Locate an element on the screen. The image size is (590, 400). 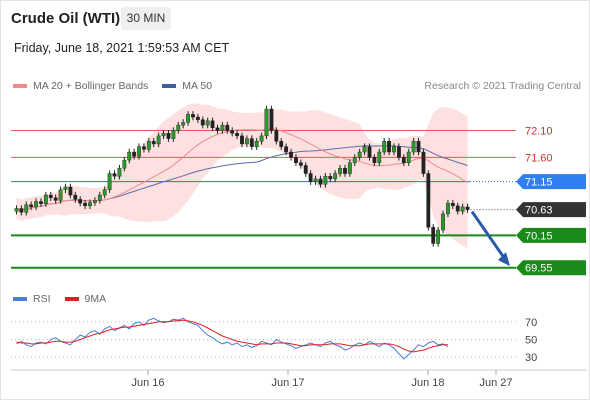
ma20-label: MA 20 + Bollinger Bands is located at coordinates (91, 86).